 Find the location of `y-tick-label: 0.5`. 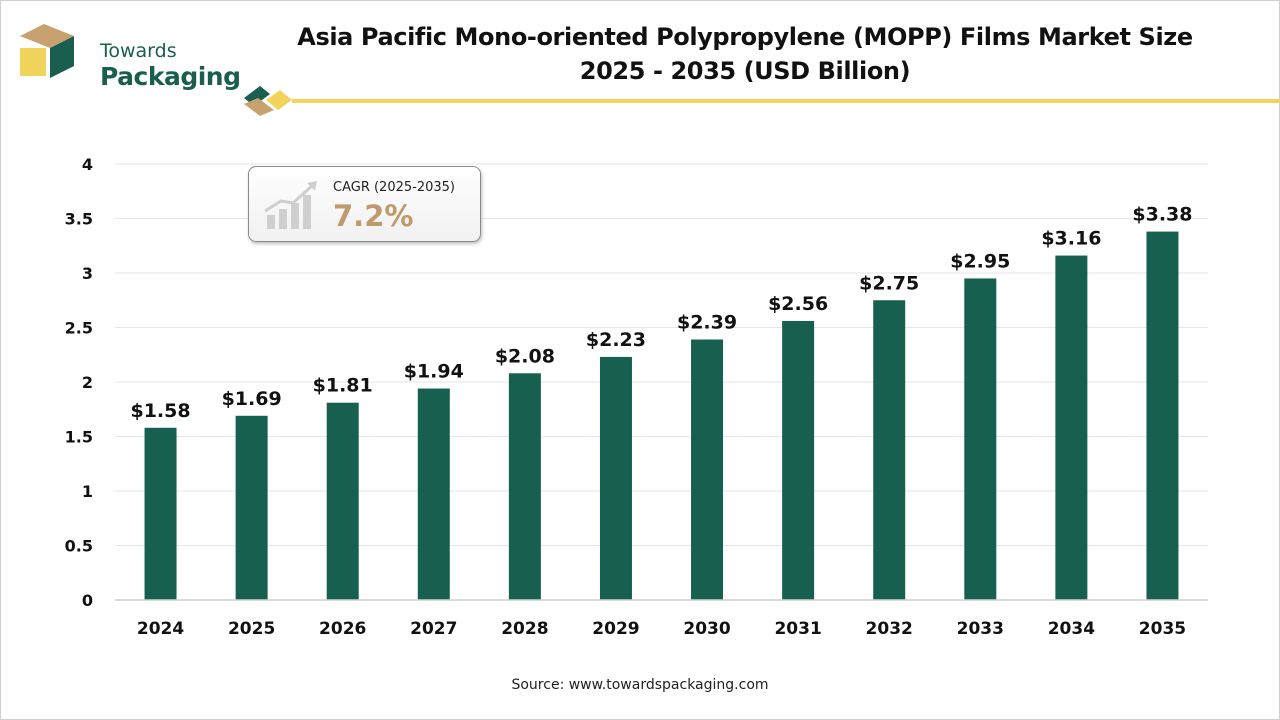

y-tick-label: 0.5 is located at coordinates (79, 546).